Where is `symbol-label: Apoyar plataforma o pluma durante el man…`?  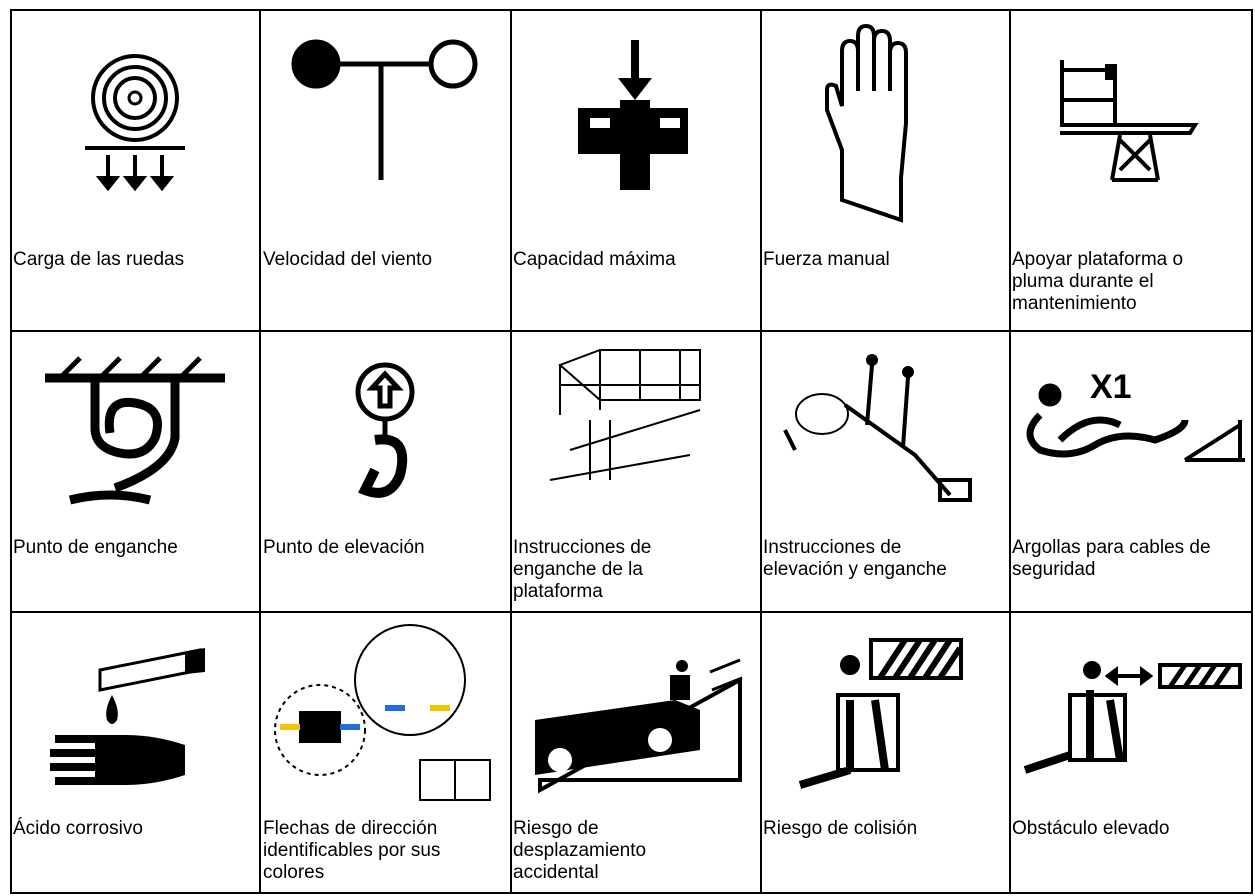
symbol-label: Apoyar plataforma o pluma durante el man… is located at coordinates (1098, 281).